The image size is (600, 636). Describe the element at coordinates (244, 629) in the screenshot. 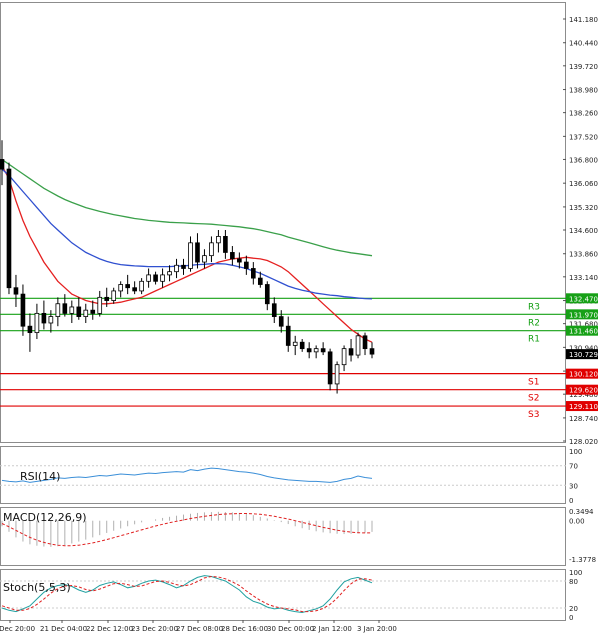

I see `time-tick-label: 28 Dec 16:00` at that location.